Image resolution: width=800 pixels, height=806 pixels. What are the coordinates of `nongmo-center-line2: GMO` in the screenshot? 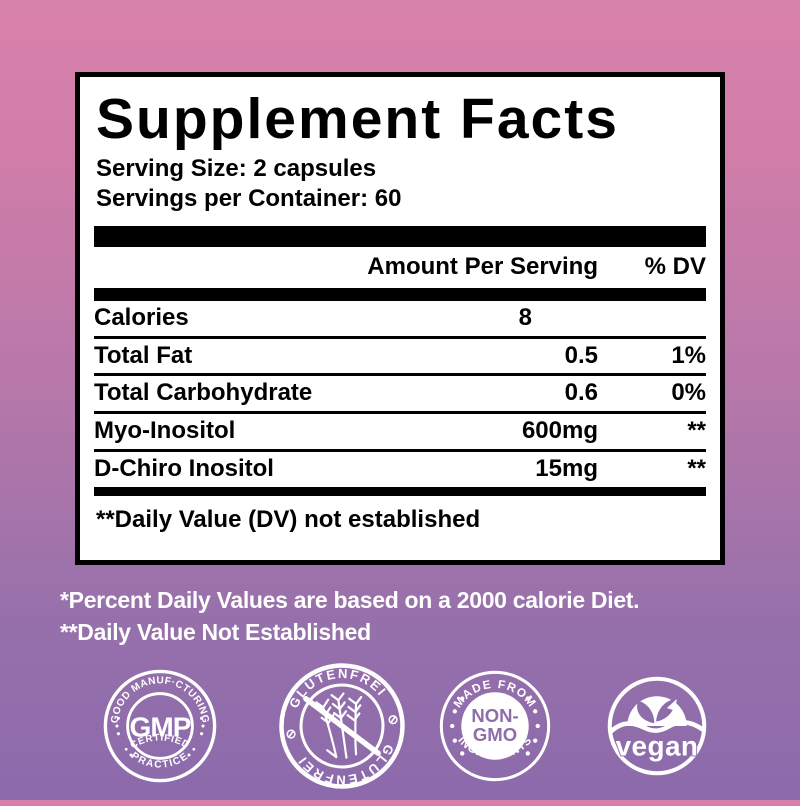 It's located at (495, 734).